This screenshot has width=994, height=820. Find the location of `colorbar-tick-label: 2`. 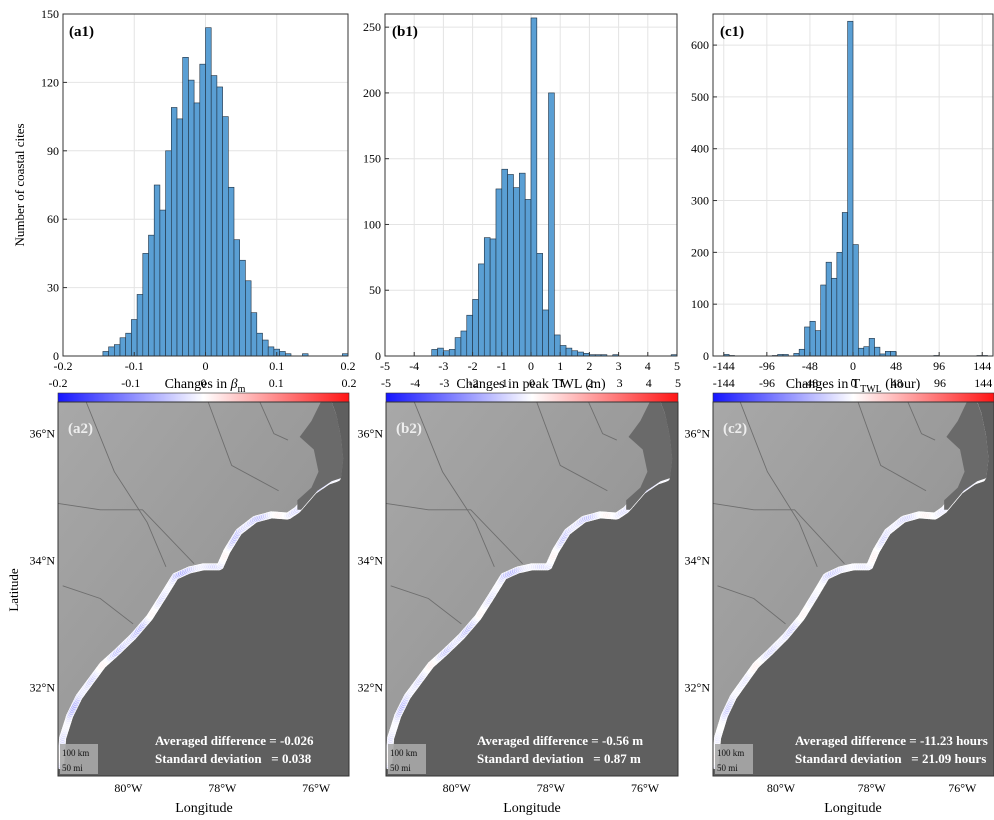

colorbar-tick-label: 2 is located at coordinates (590, 383).